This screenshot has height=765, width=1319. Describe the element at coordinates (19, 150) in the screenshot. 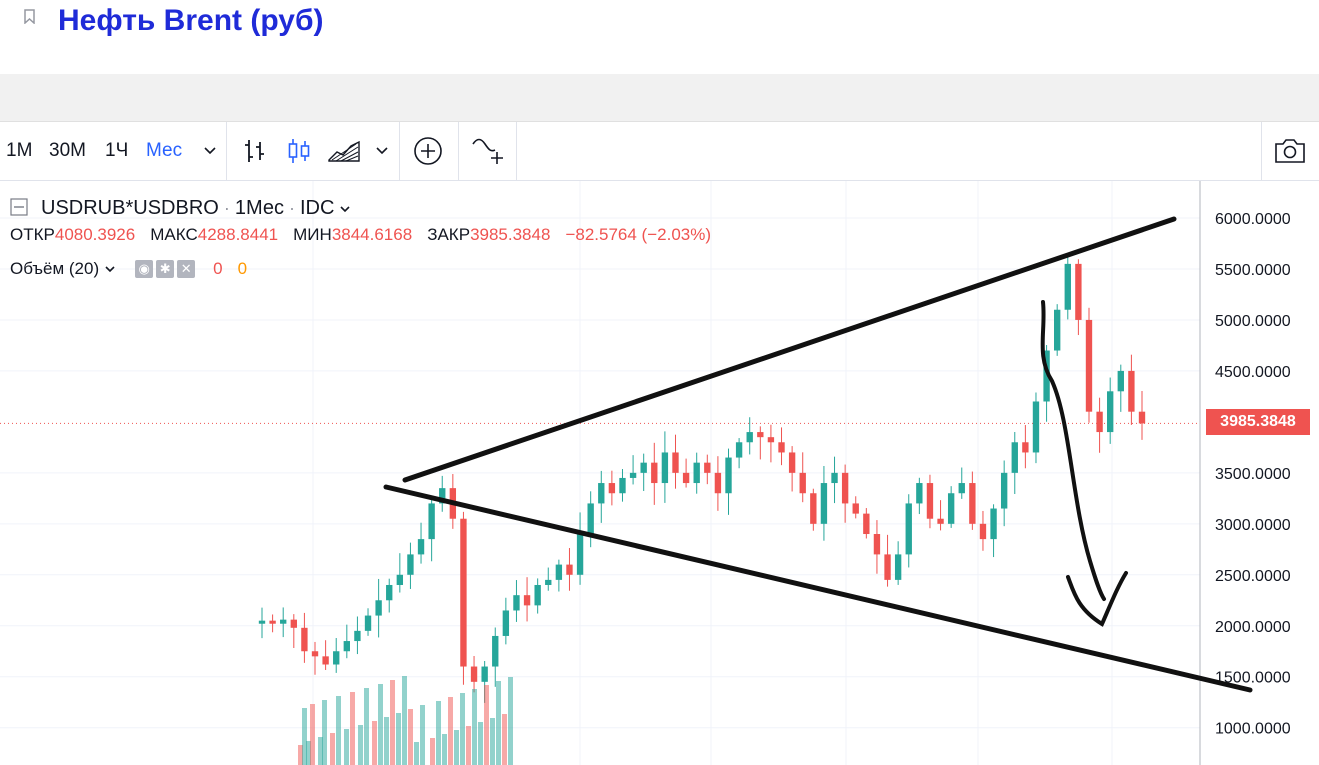

I see `interval-1m-button: 1М` at that location.